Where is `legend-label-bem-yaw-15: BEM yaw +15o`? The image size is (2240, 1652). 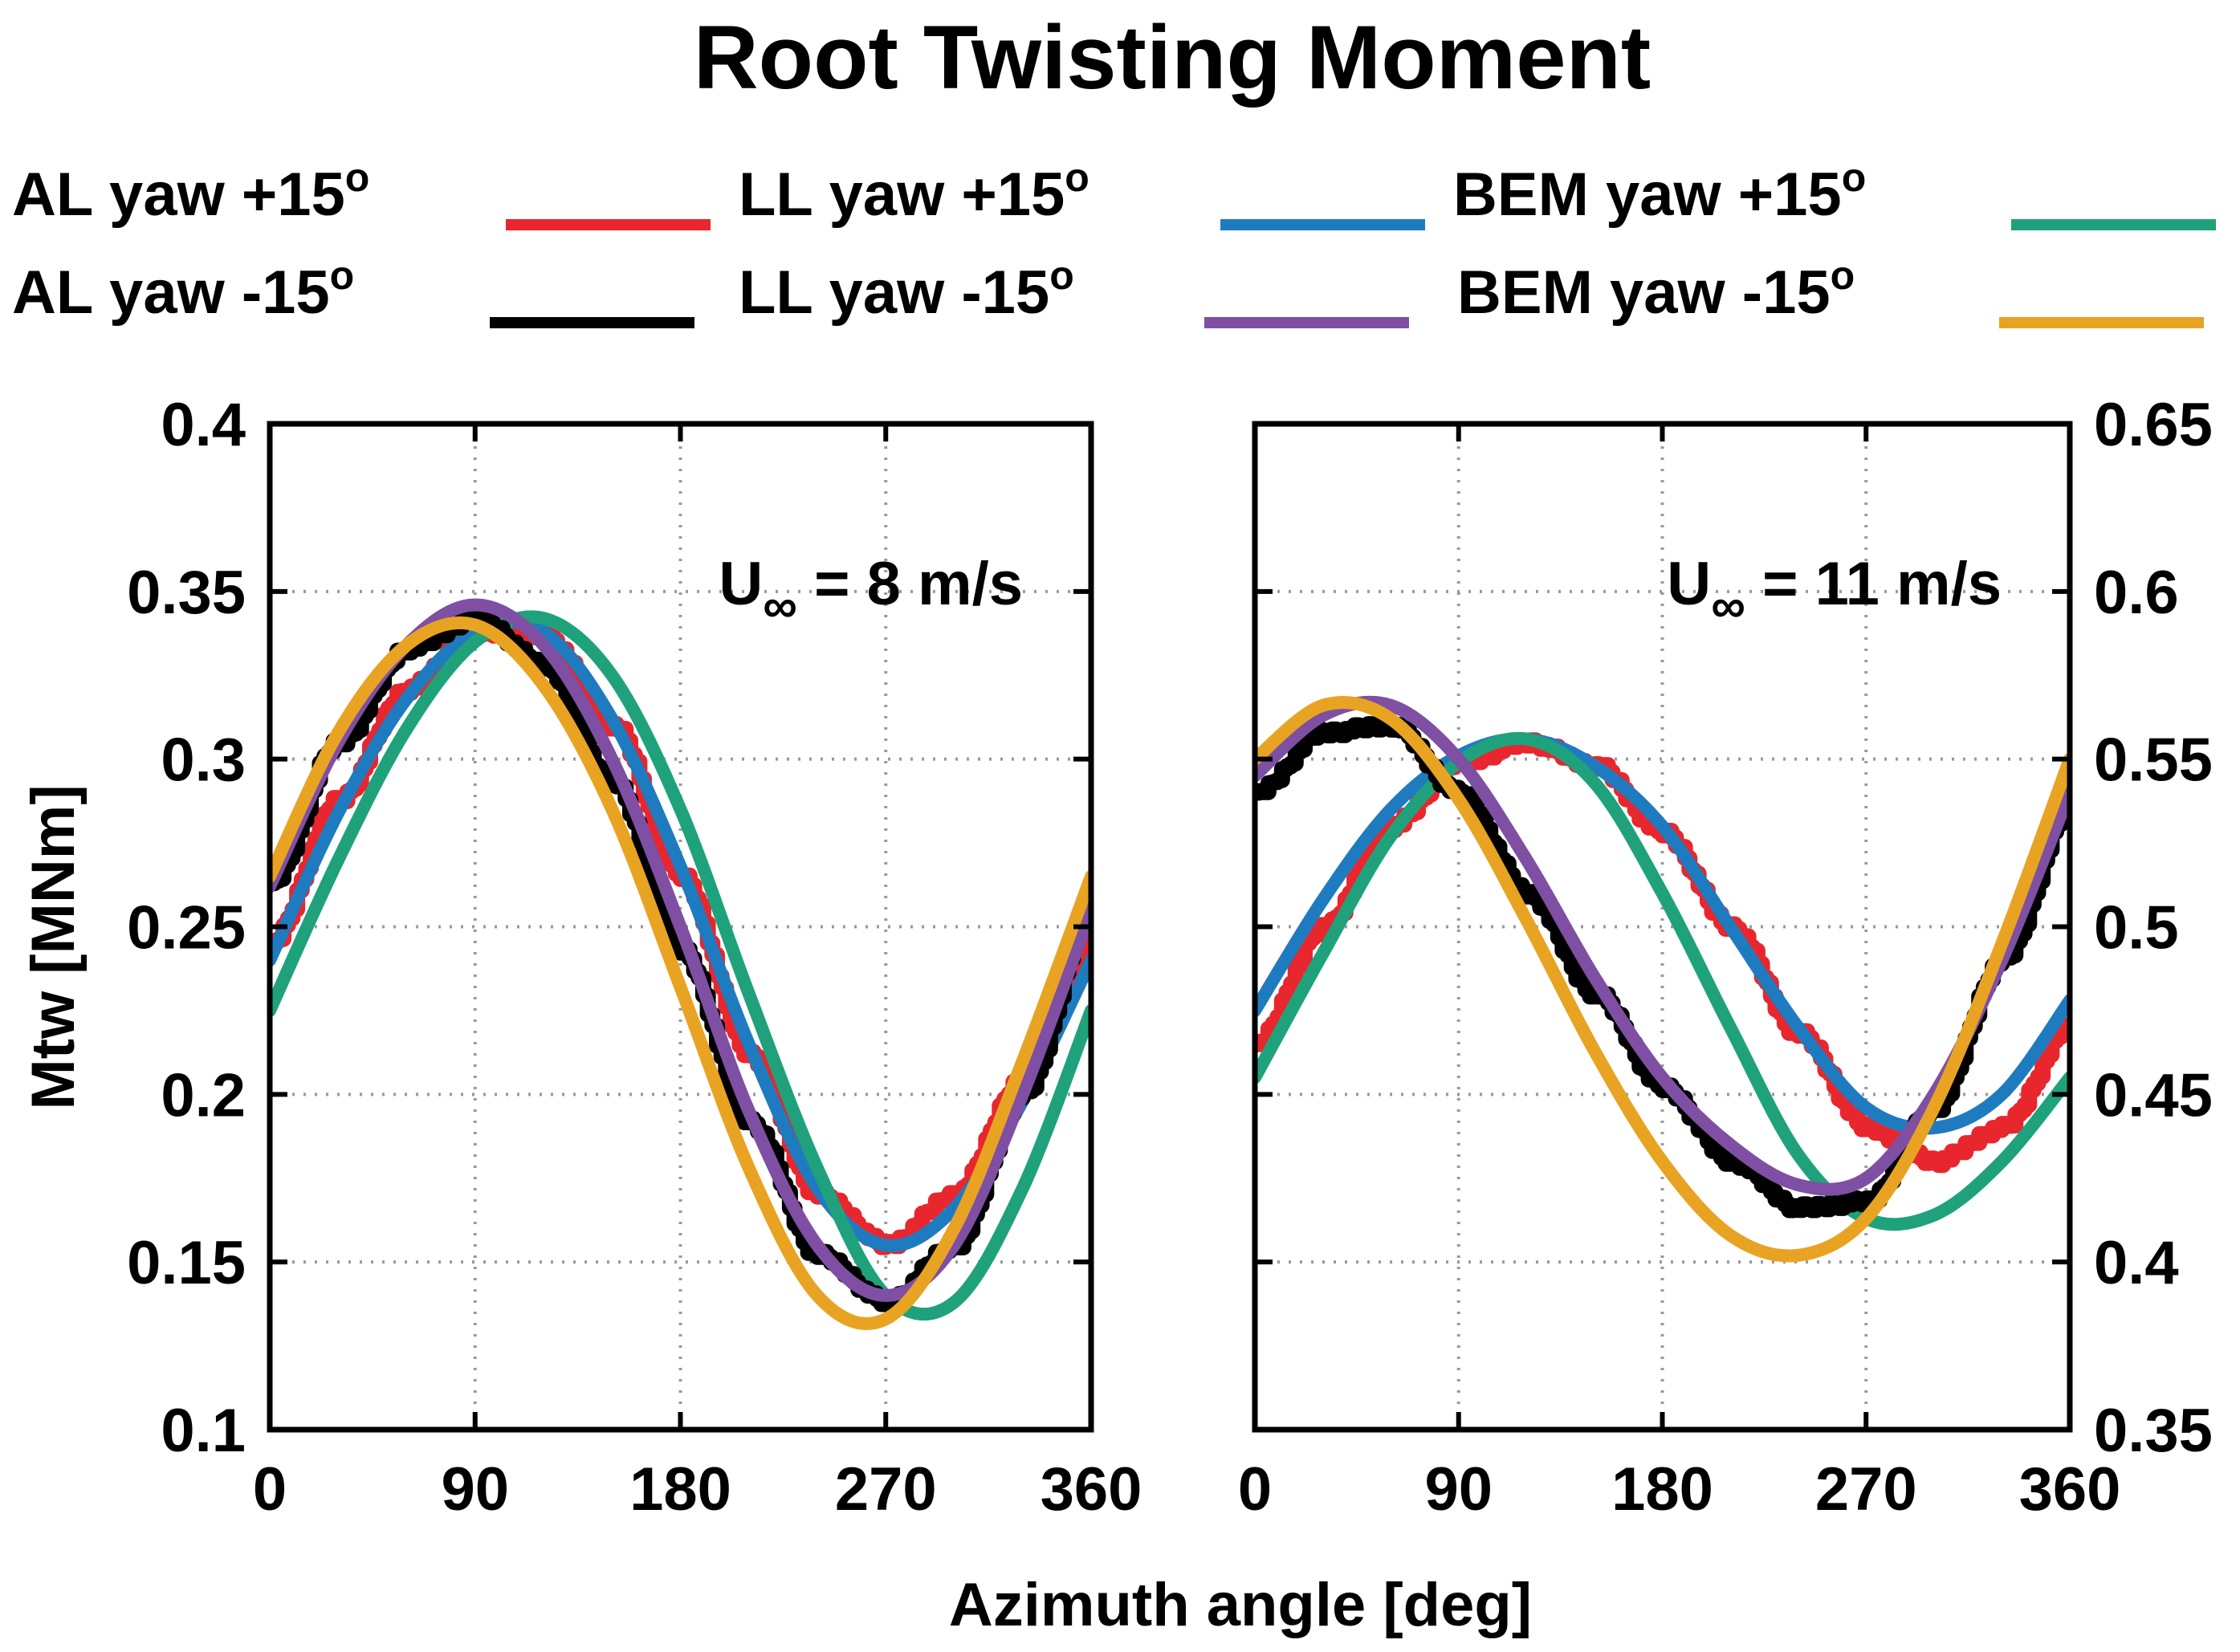
legend-label-bem-yaw-15: BEM yaw +15o is located at coordinates (1659, 192).